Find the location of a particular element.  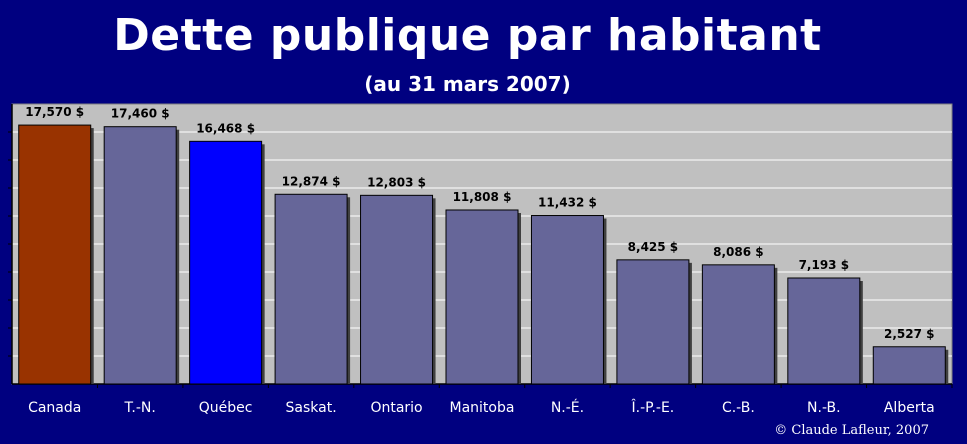

x-tick-label: Canada is located at coordinates (54, 408).